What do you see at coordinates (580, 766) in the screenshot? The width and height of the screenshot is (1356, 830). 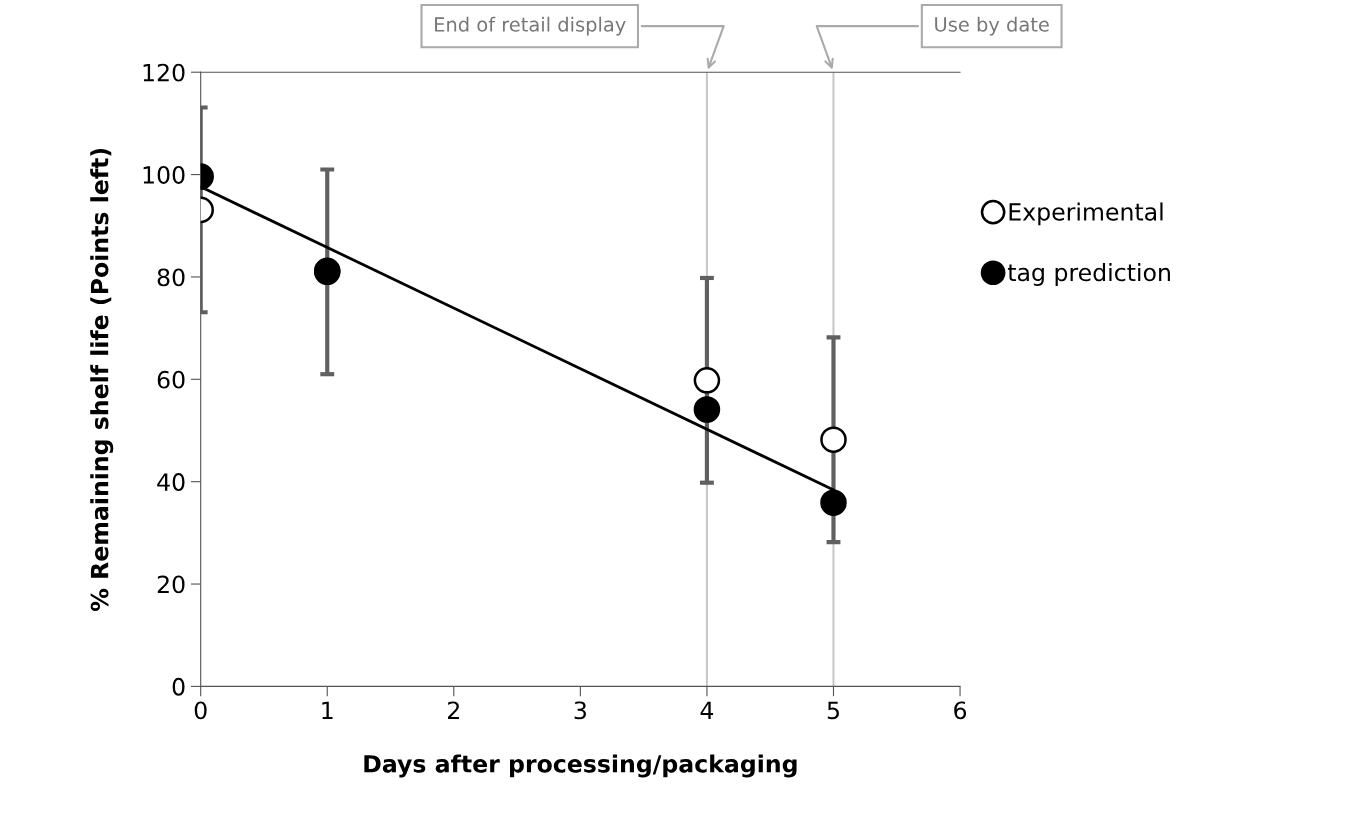 I see `x-axis-title: Days after processing/packaging` at bounding box center [580, 766].